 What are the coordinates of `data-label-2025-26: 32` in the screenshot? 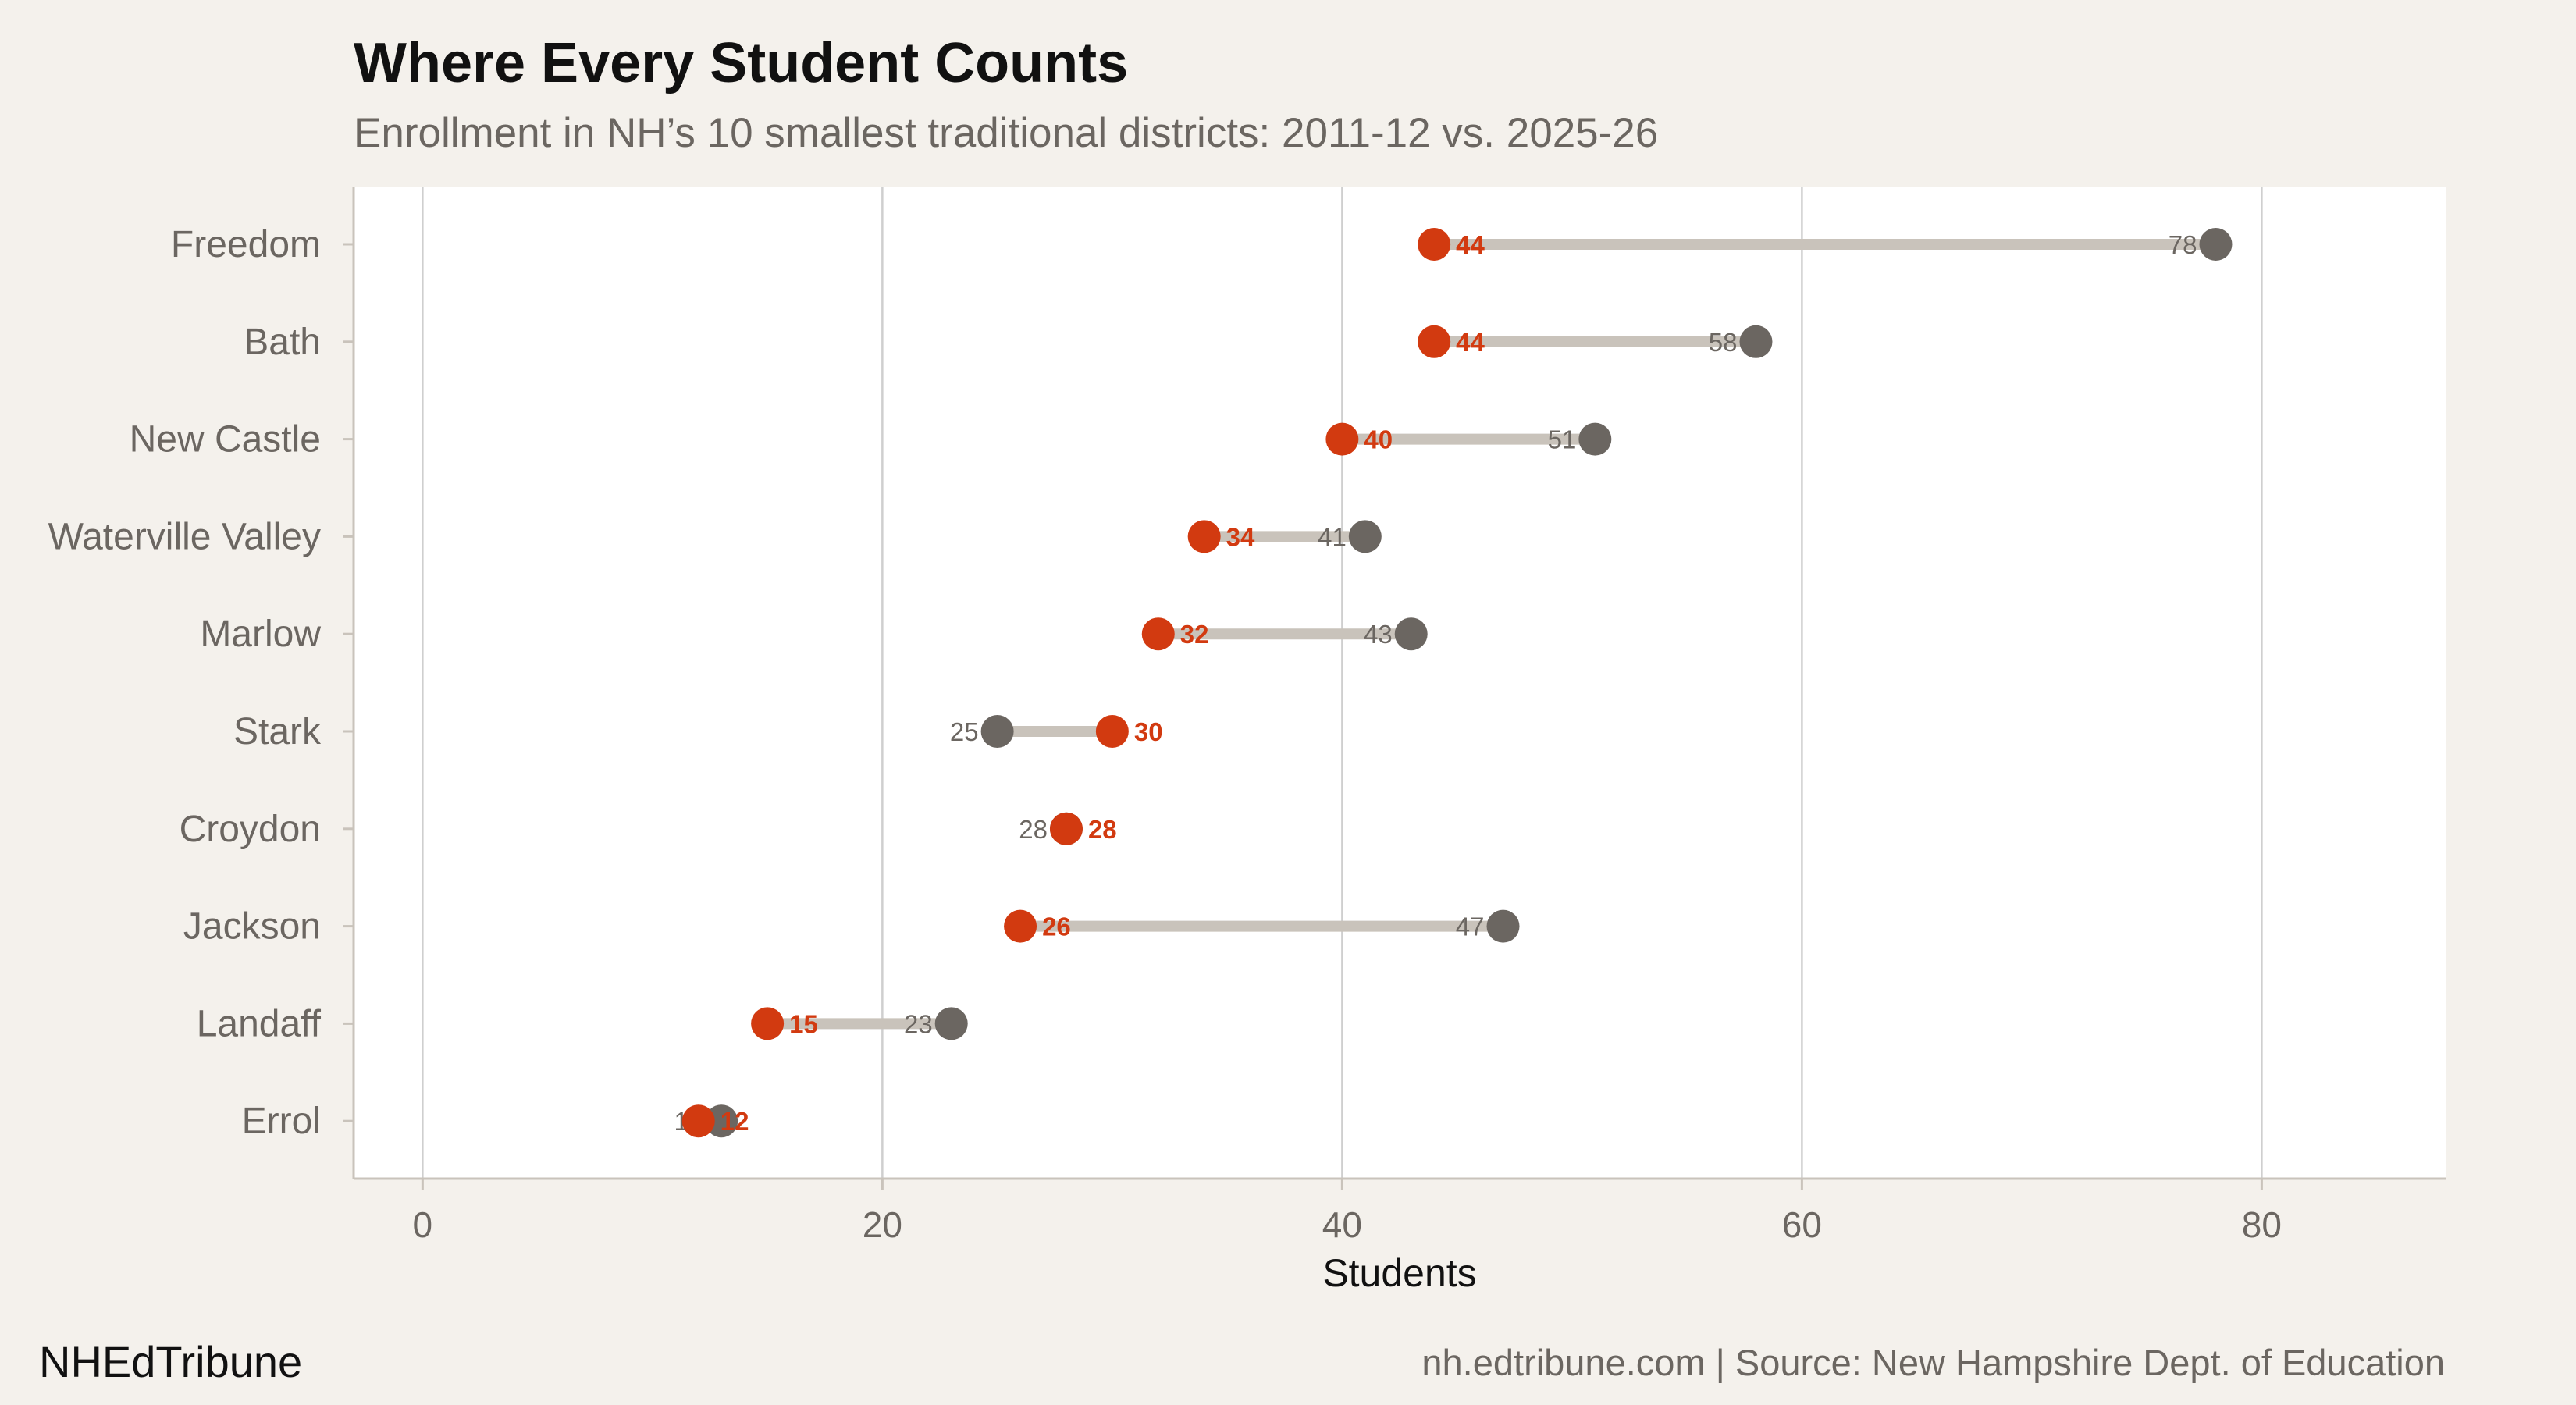 It's located at (1194, 635).